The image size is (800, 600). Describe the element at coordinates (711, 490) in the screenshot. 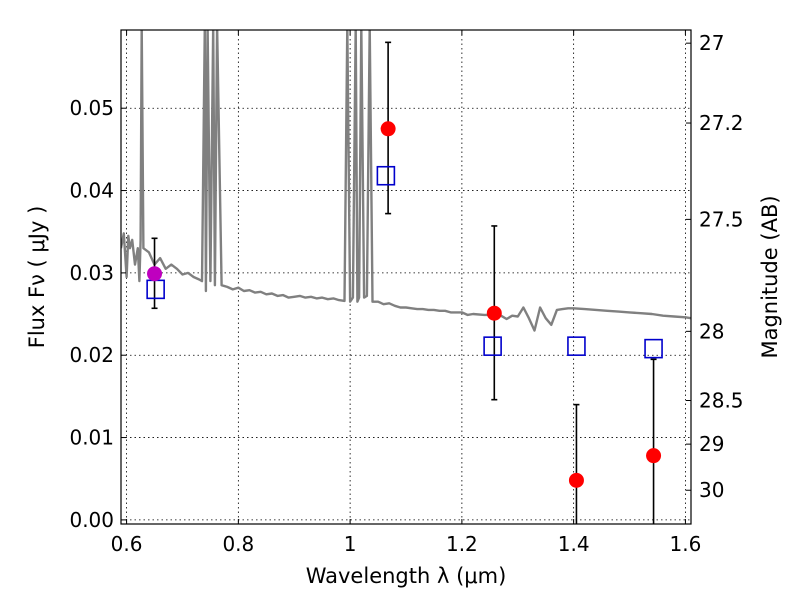

I see `right-tick-label: 30` at that location.